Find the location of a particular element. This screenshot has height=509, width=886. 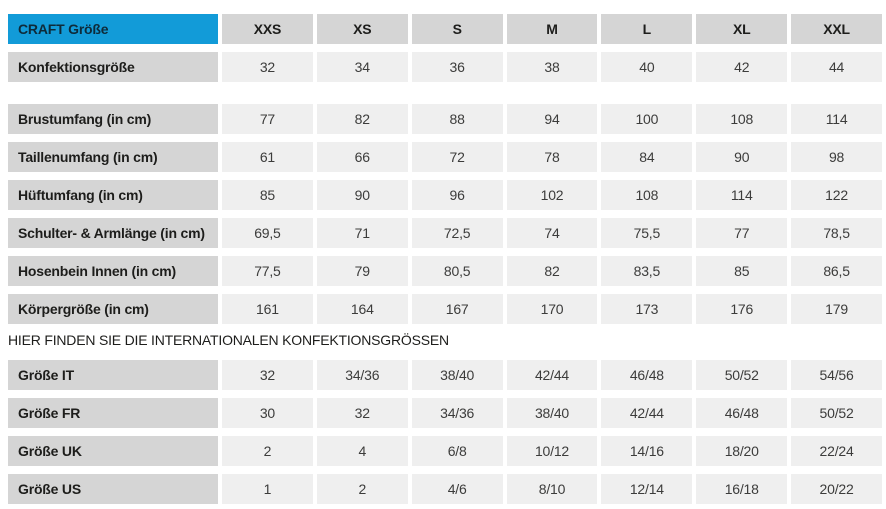

size-value-cell: 6/8 is located at coordinates (457, 451).